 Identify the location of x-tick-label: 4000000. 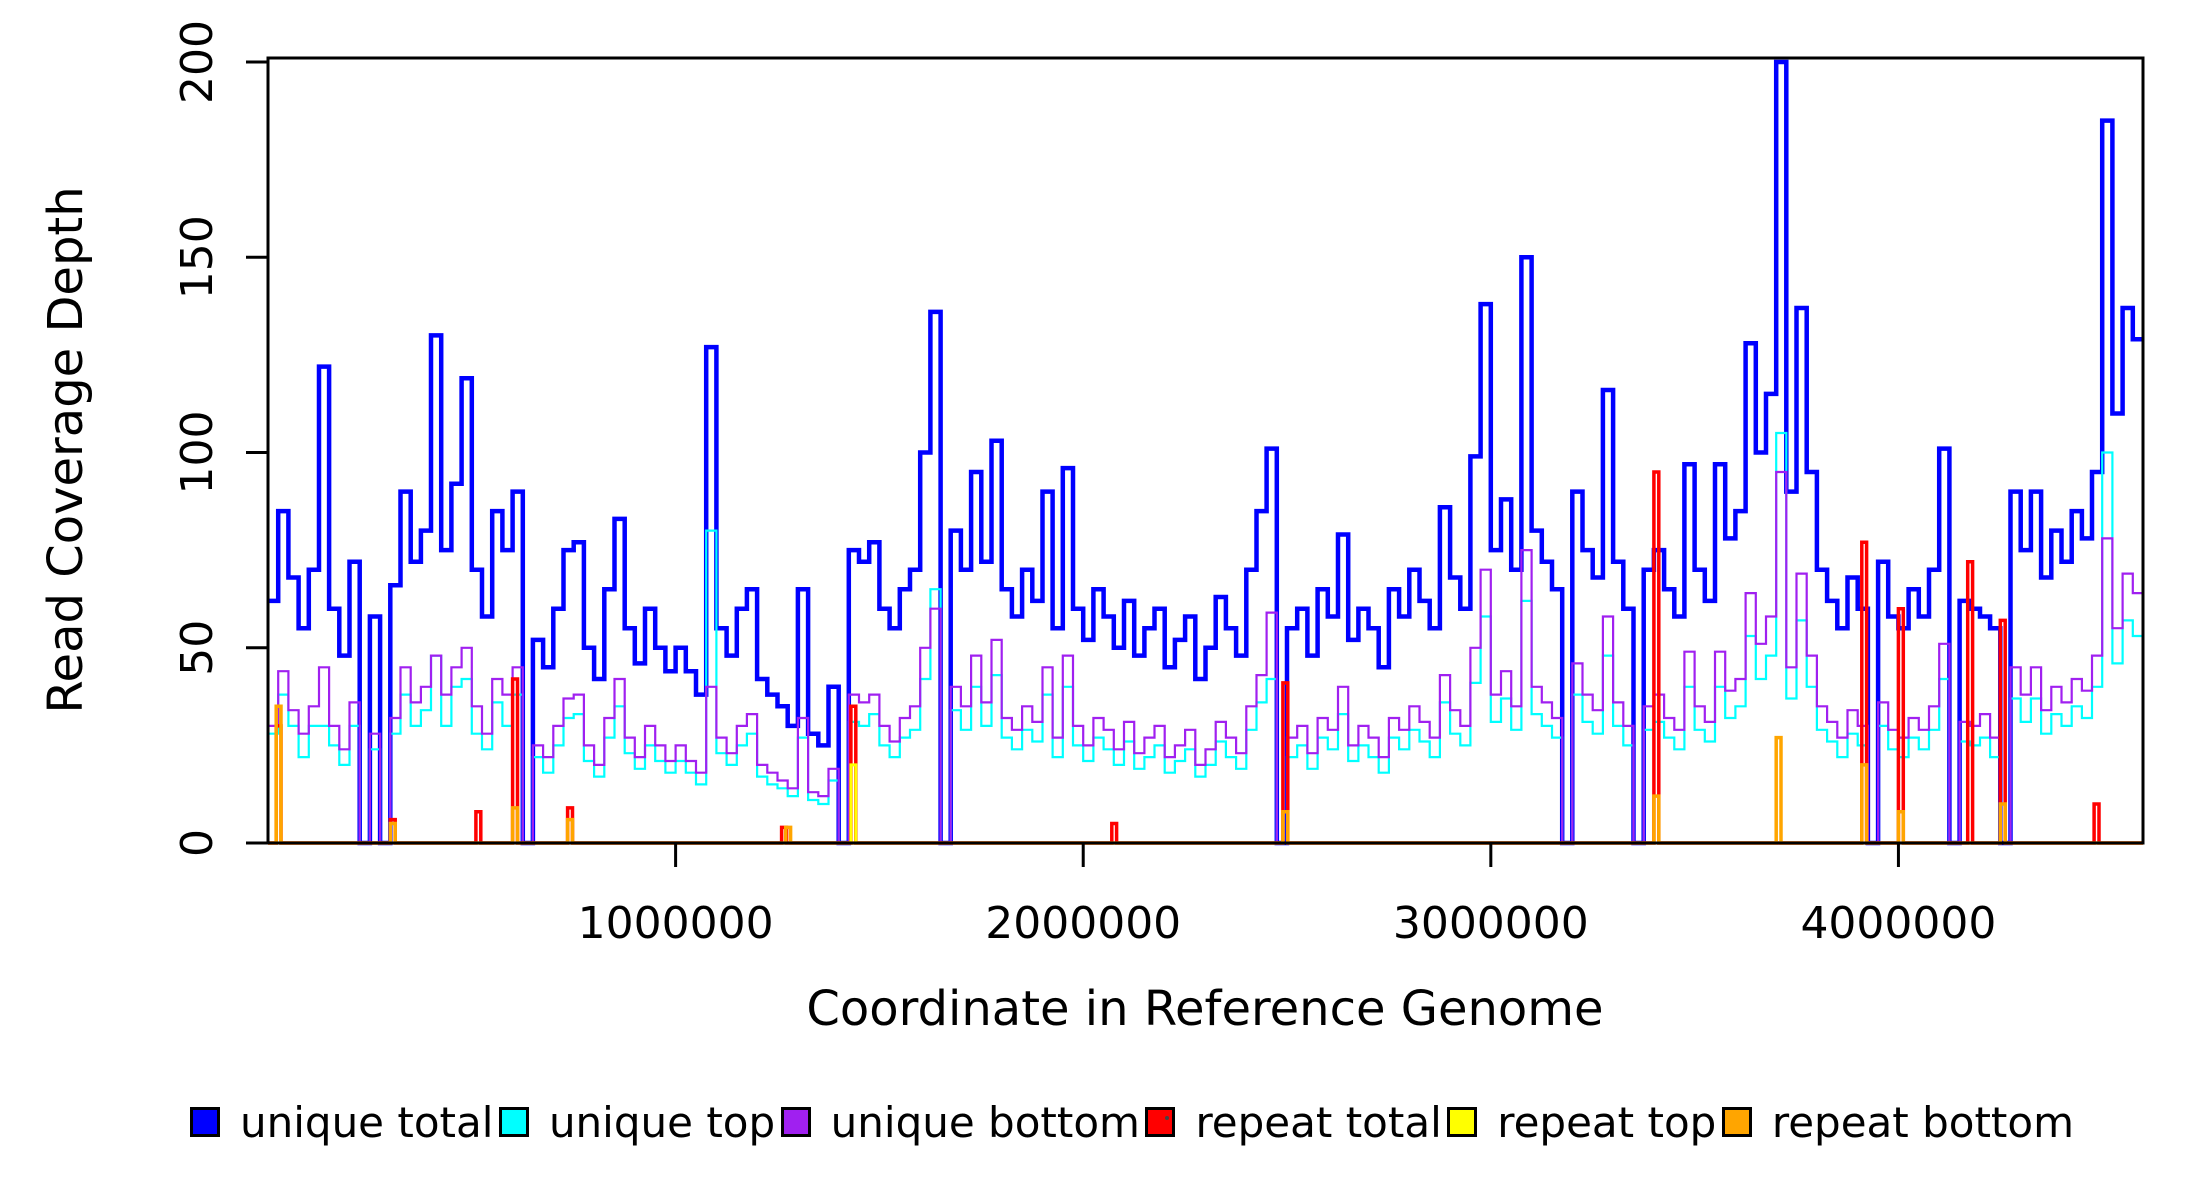
(1898, 923).